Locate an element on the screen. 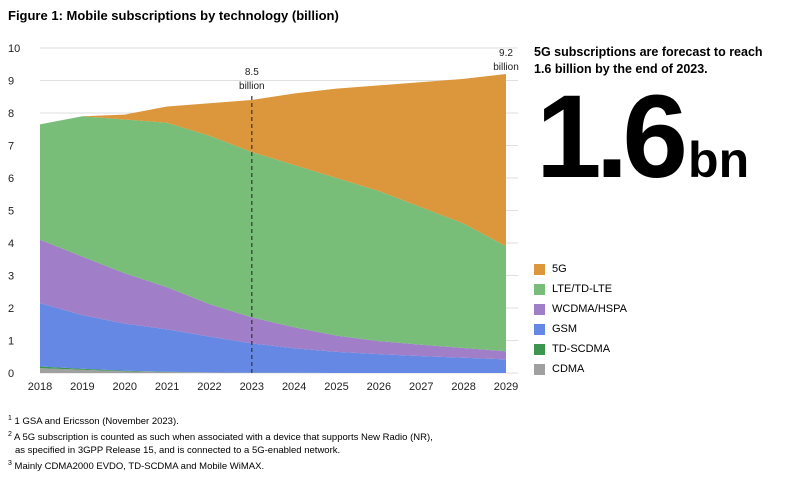  y-tick-label: 7 is located at coordinates (11, 147).